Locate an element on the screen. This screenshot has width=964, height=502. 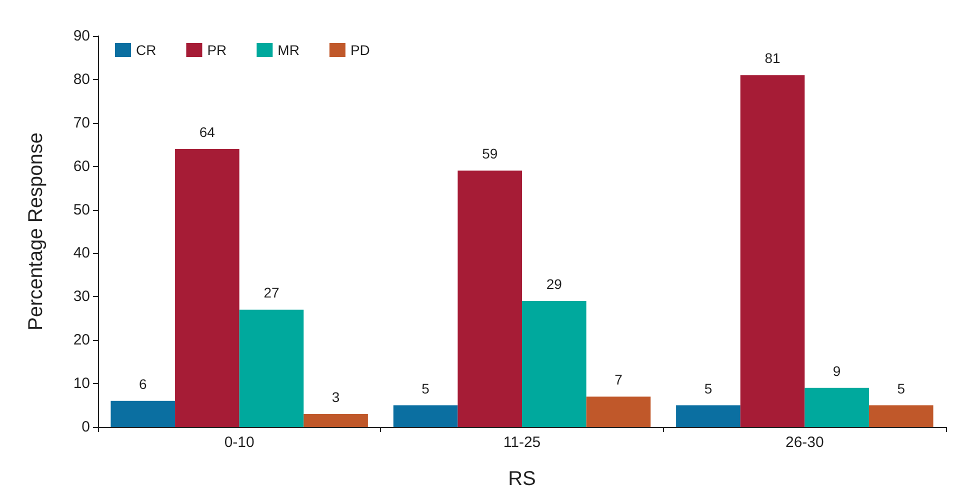
data-label: 9 is located at coordinates (836, 370).